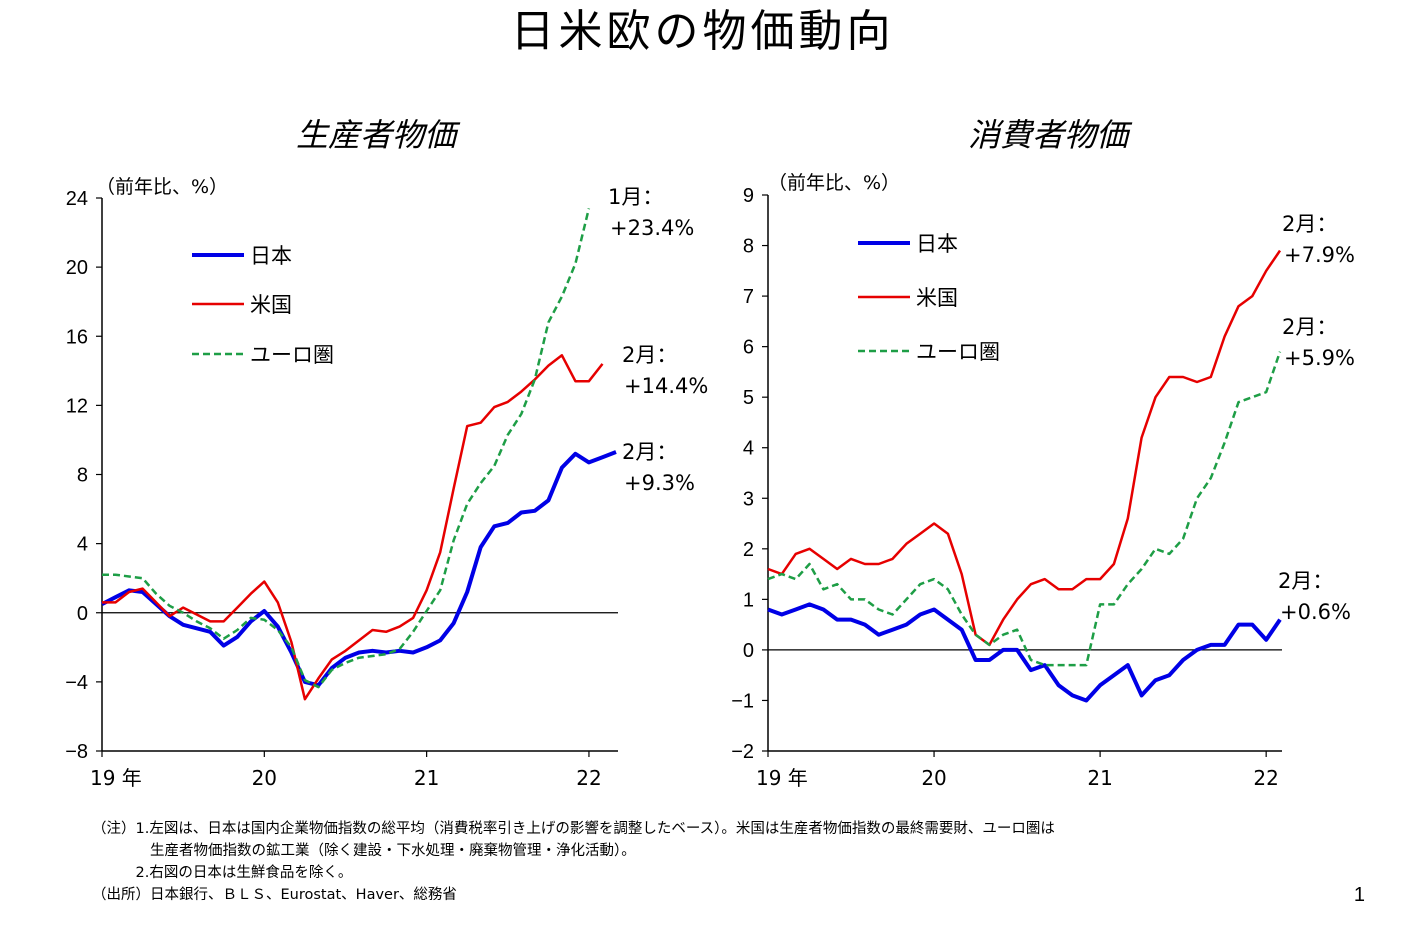  What do you see at coordinates (748, 297) in the screenshot?
I see `y-tick-label: 7` at bounding box center [748, 297].